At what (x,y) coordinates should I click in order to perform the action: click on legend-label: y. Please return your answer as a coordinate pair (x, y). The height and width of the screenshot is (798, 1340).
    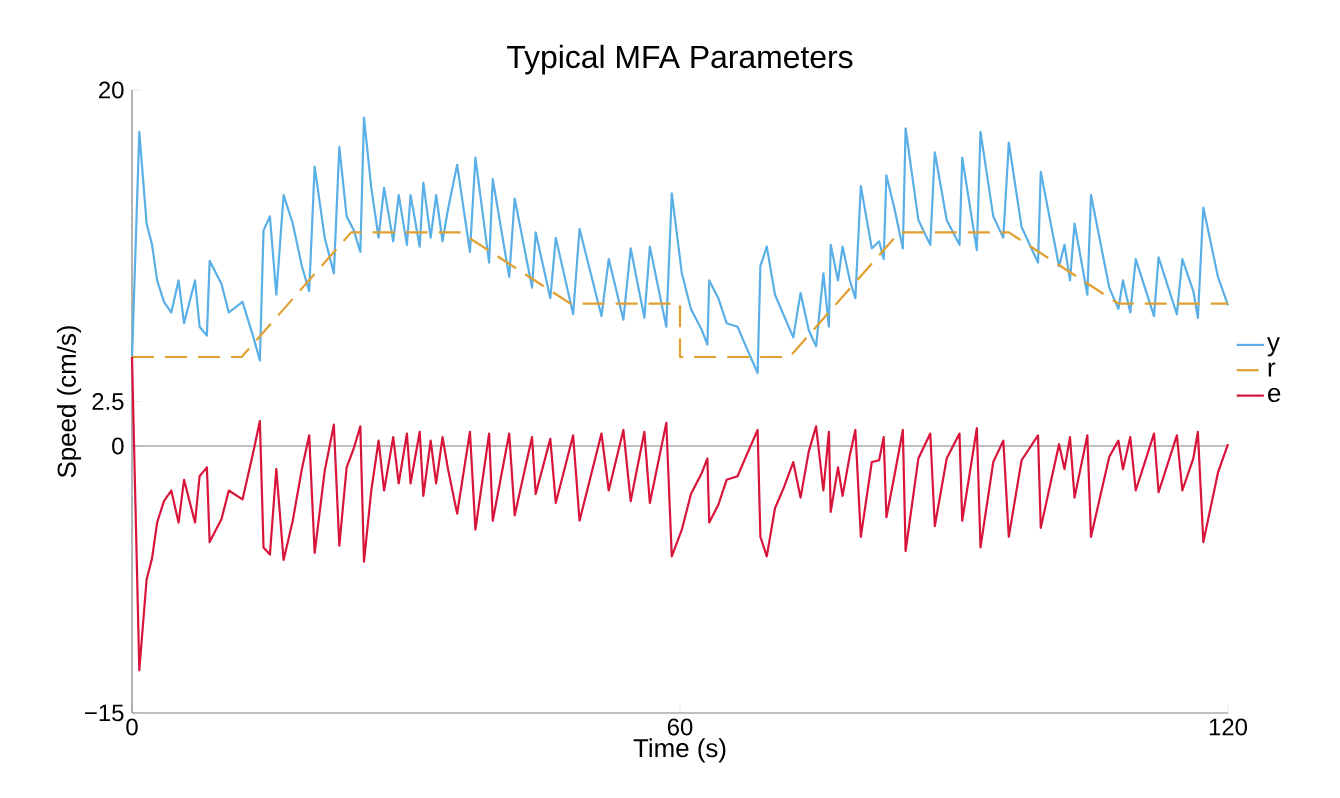
    Looking at the image, I should click on (1273, 347).